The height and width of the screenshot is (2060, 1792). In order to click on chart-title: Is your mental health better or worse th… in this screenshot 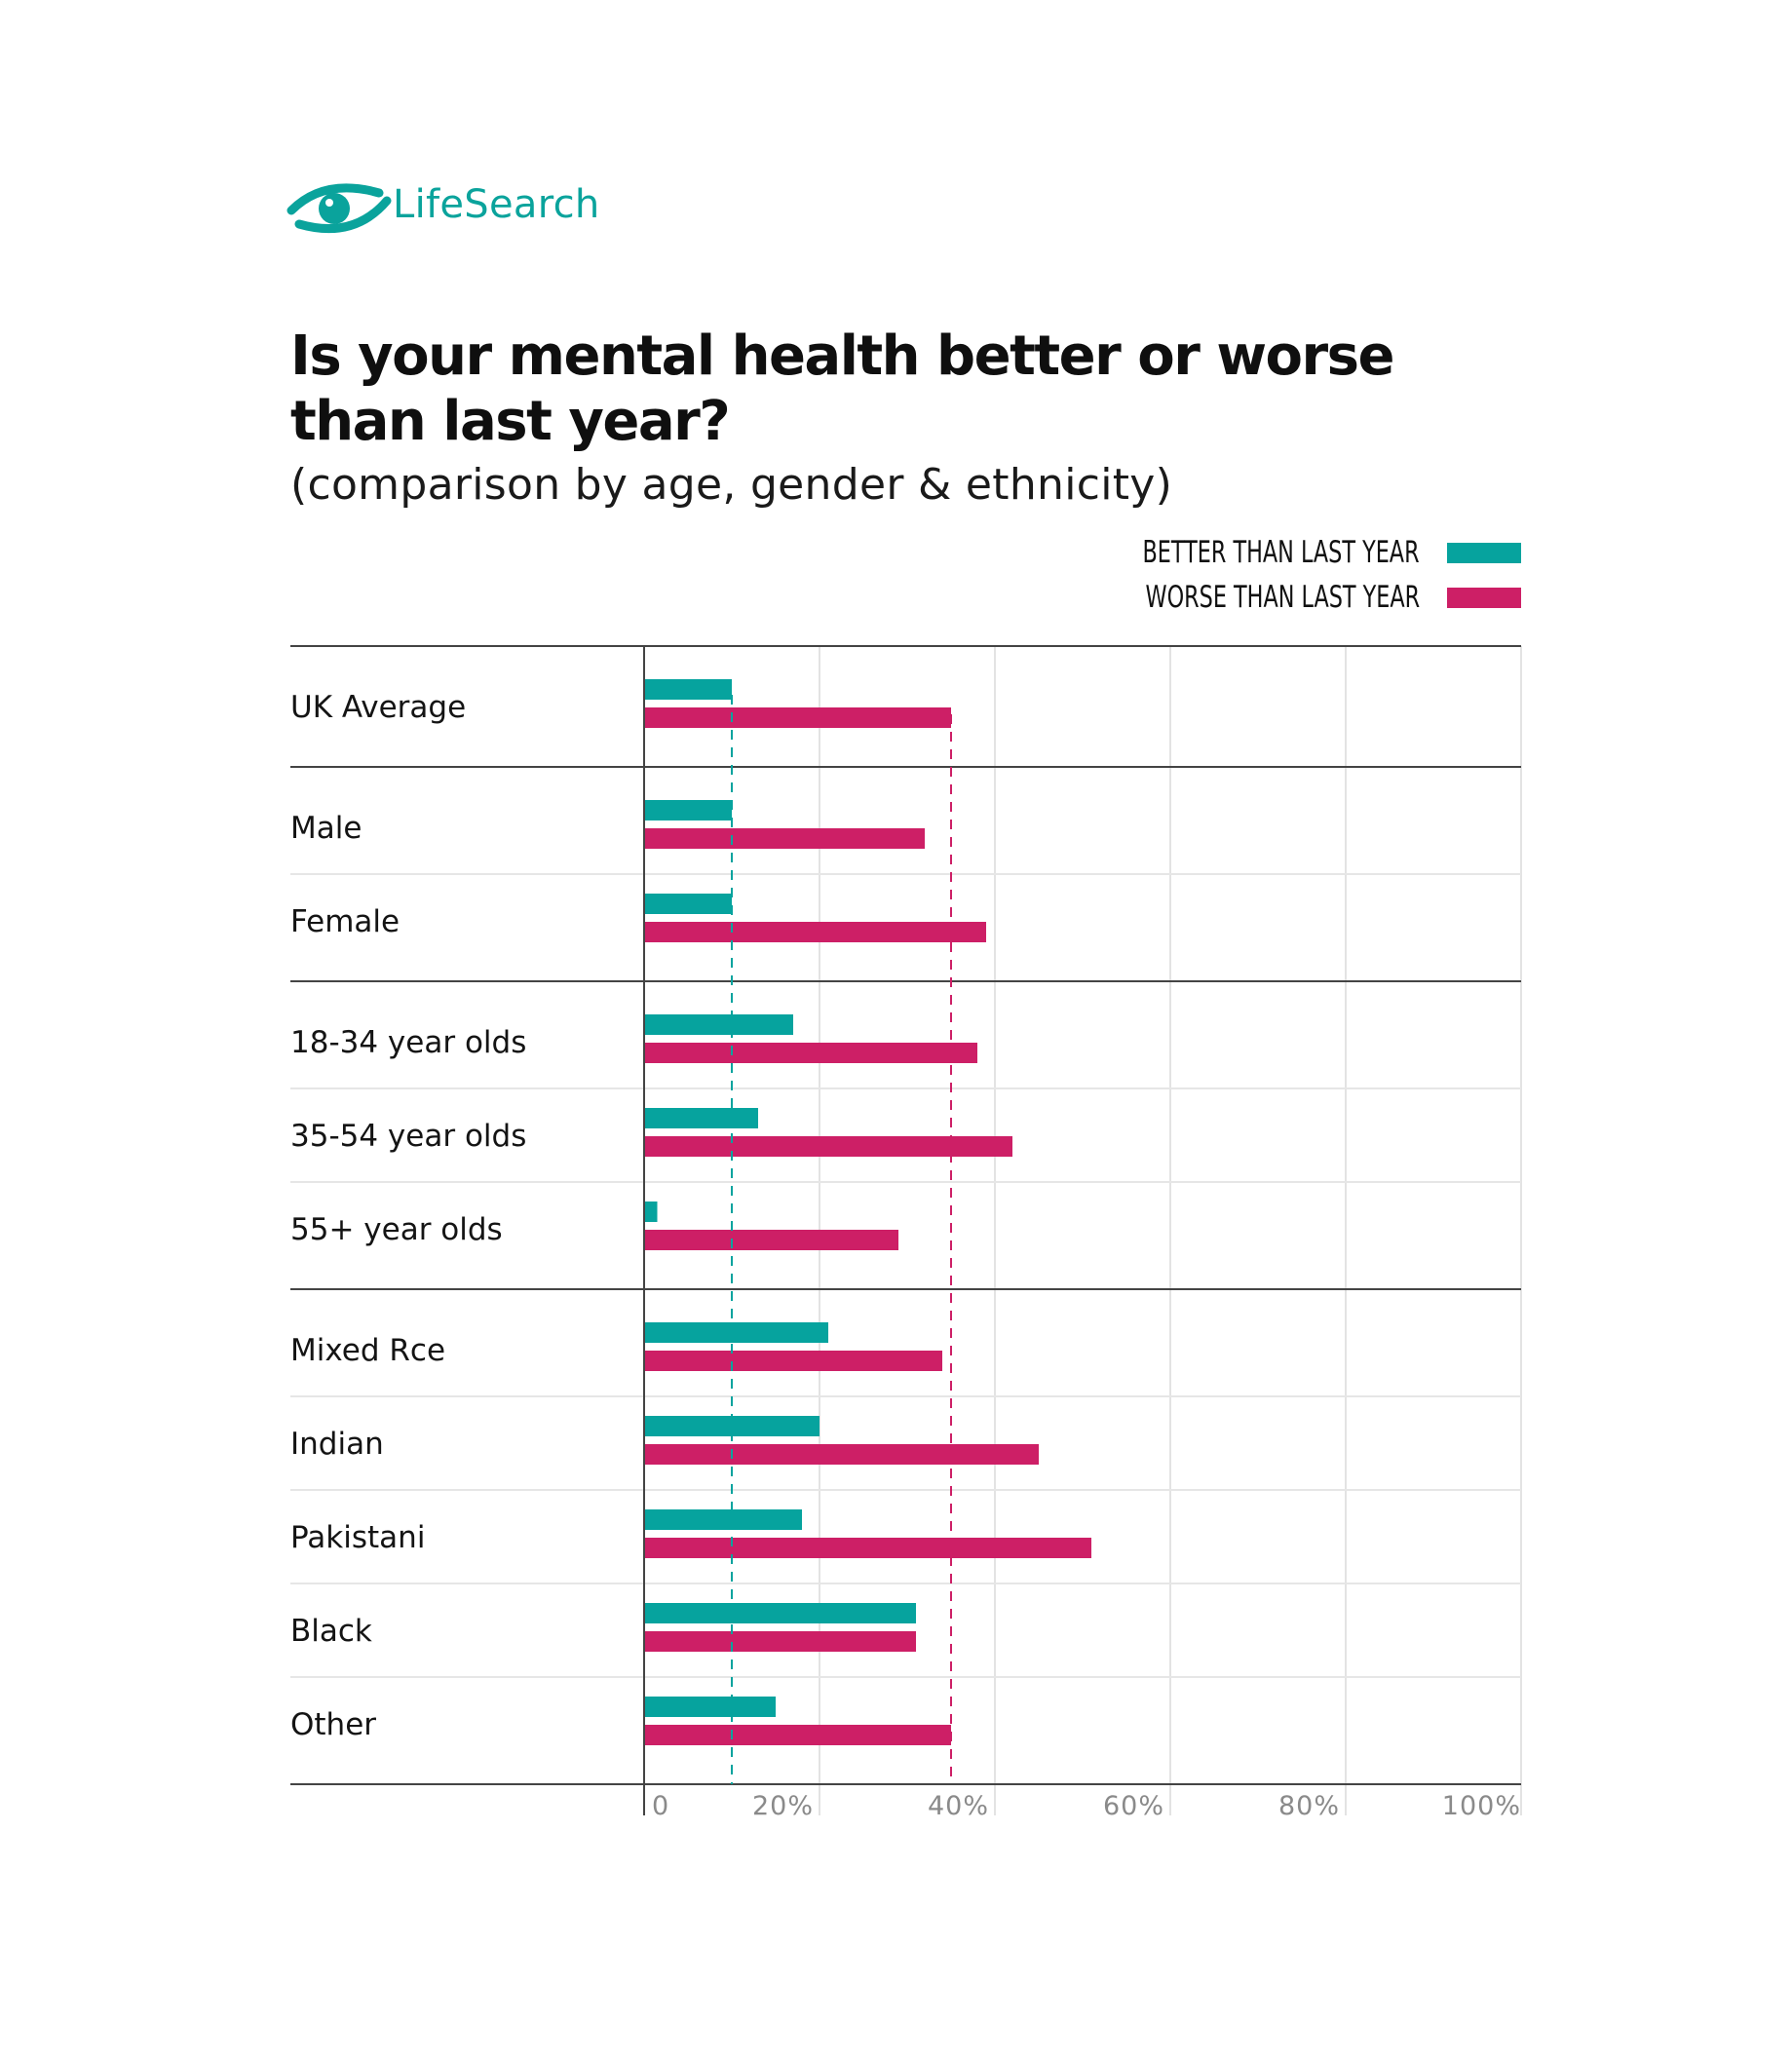, I will do `click(842, 389)`.